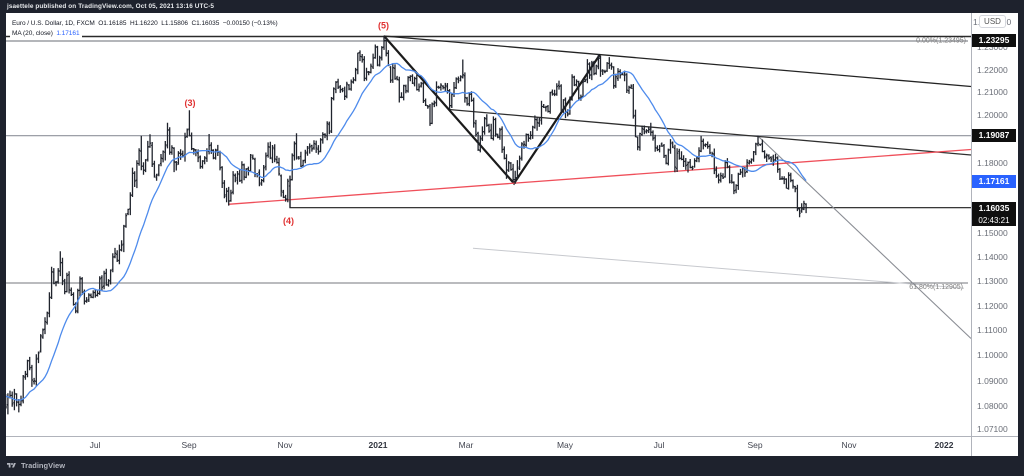 This screenshot has width=1024, height=476. I want to click on svg-text: (5), so click(383, 26).